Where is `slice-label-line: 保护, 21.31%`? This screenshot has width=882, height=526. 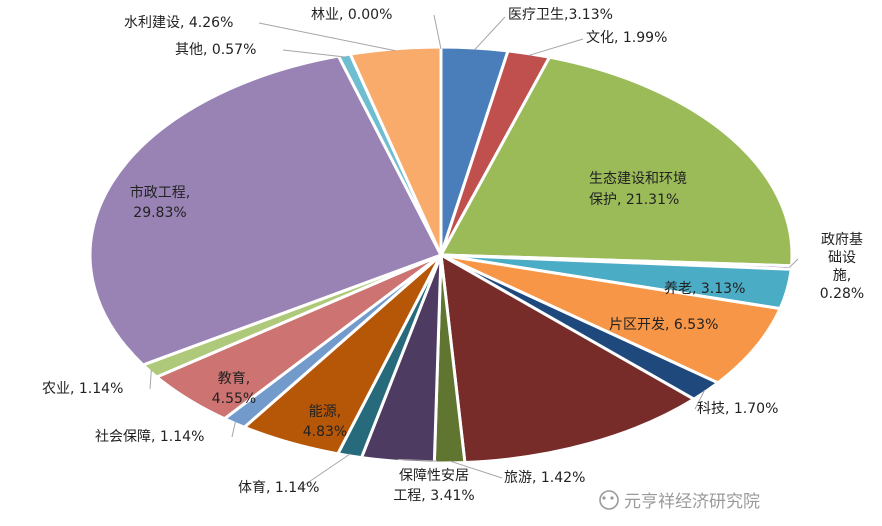 slice-label-line: 保护, 21.31% is located at coordinates (634, 200).